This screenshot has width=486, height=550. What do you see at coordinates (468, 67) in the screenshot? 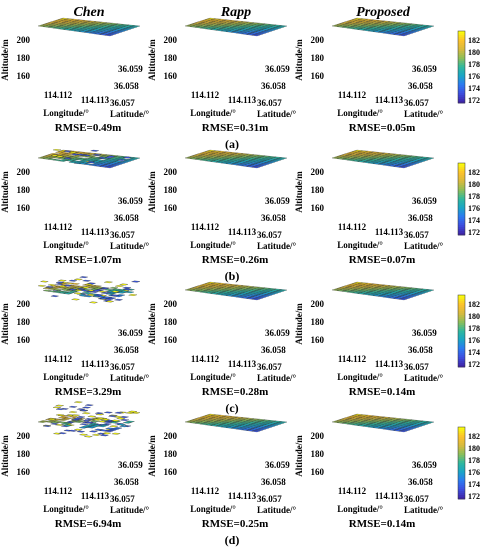
I see `colorbar: 182 180 178 176 174 172` at bounding box center [468, 67].